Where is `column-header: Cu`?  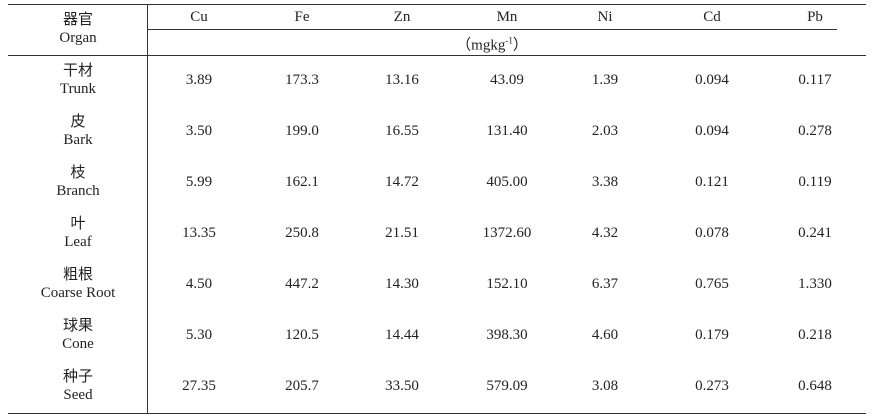
column-header: Cu is located at coordinates (199, 17).